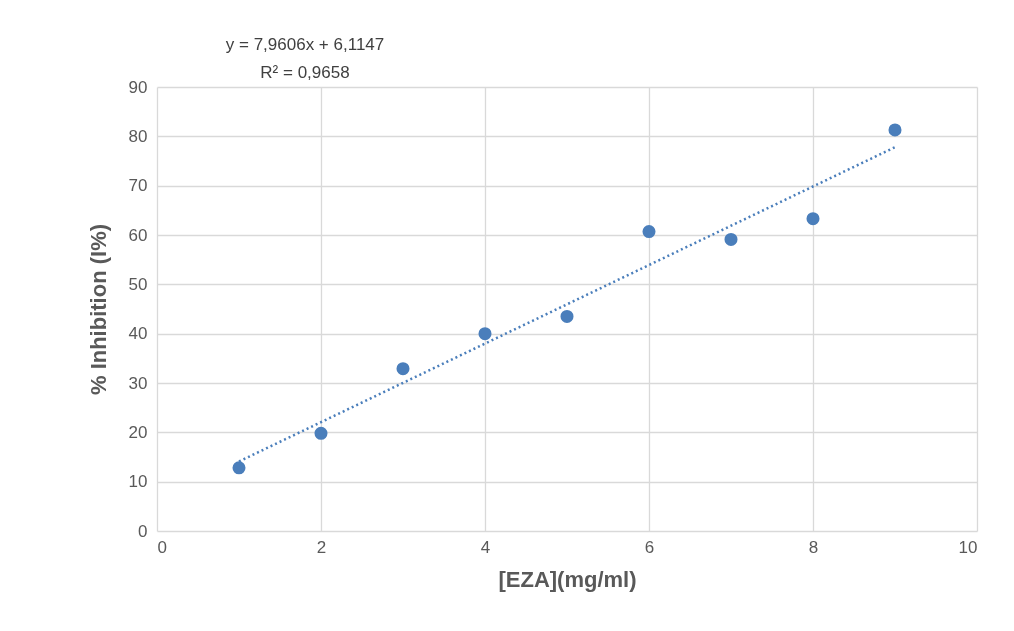 Image resolution: width=1014 pixels, height=631 pixels. What do you see at coordinates (143, 531) in the screenshot?
I see `y-tick-label: 0` at bounding box center [143, 531].